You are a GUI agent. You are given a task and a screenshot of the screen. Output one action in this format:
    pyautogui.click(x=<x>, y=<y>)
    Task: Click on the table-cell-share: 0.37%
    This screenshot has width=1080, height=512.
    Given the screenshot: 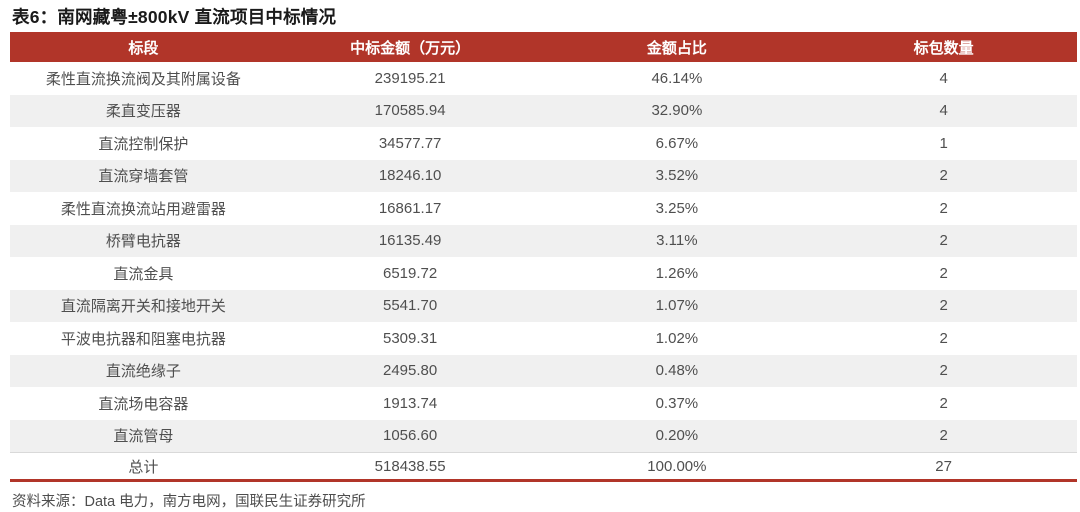 What is the action you would take?
    pyautogui.click(x=677, y=403)
    